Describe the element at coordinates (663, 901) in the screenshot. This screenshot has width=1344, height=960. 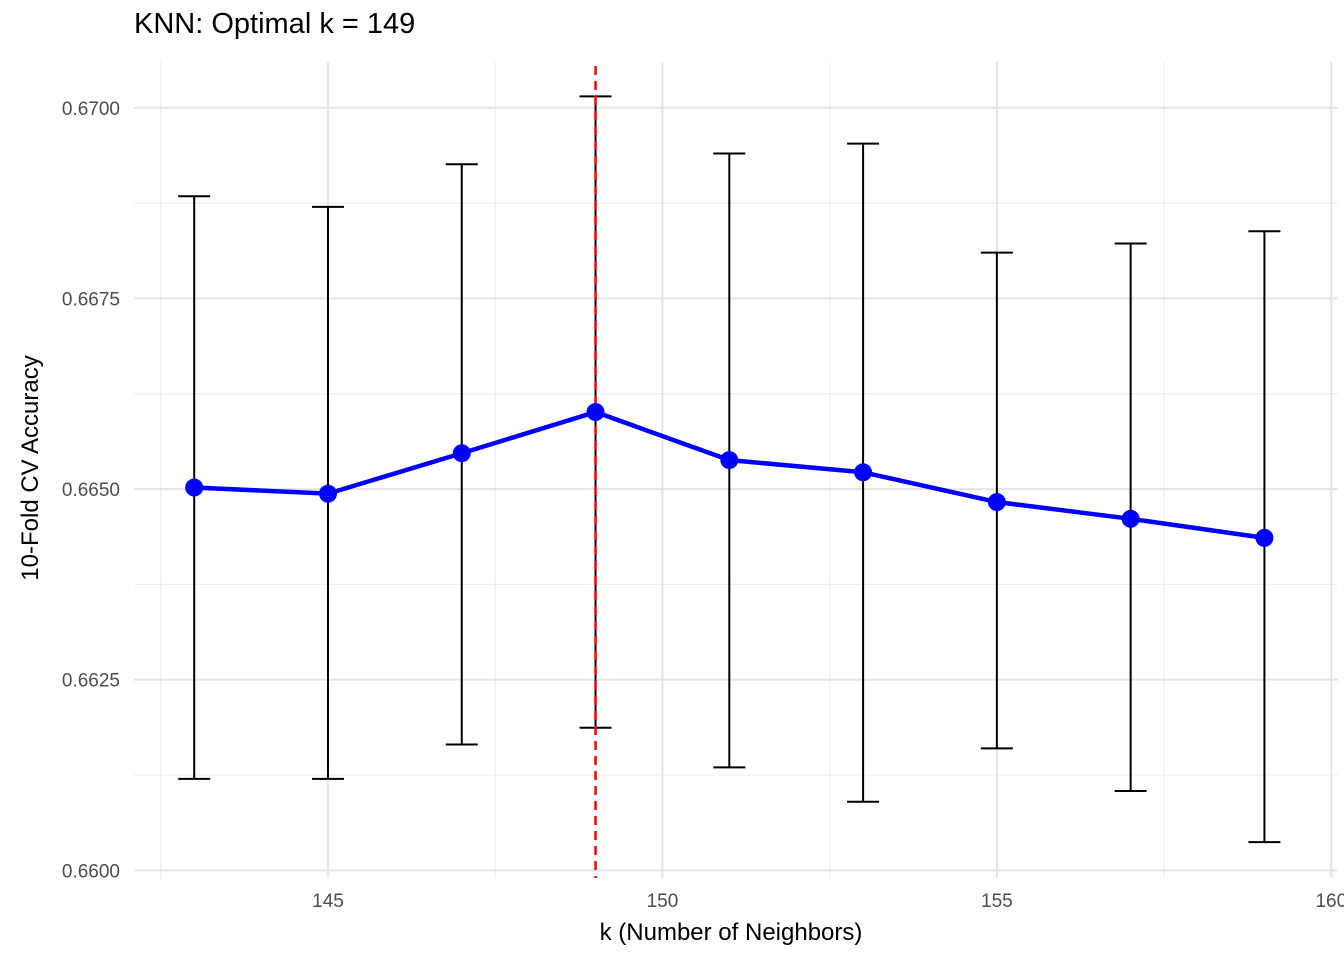
I see `x-tick-label: 150` at that location.